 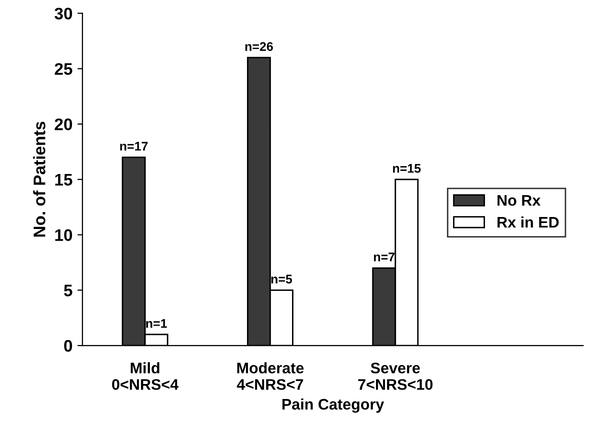 I want to click on y-axis-title: No. of Patients, so click(x=39, y=179).